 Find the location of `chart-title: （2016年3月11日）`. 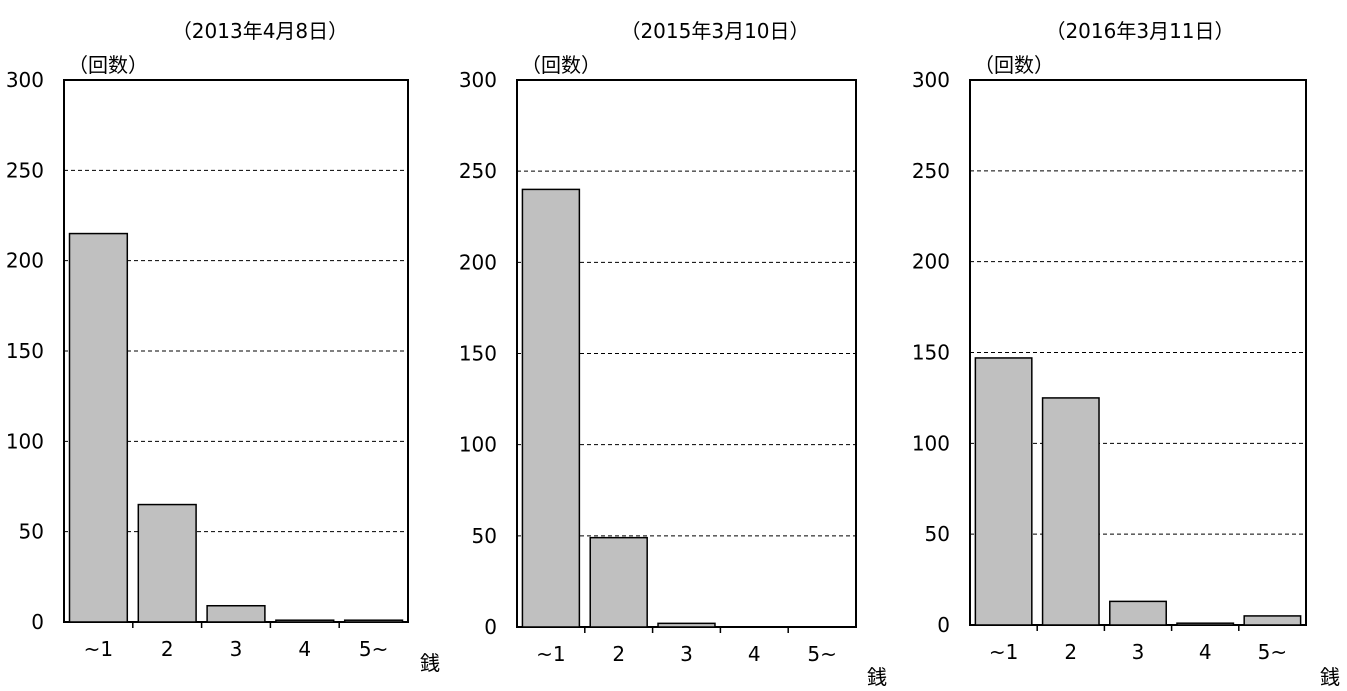

chart-title: （2016年3月11日） is located at coordinates (1139, 31).